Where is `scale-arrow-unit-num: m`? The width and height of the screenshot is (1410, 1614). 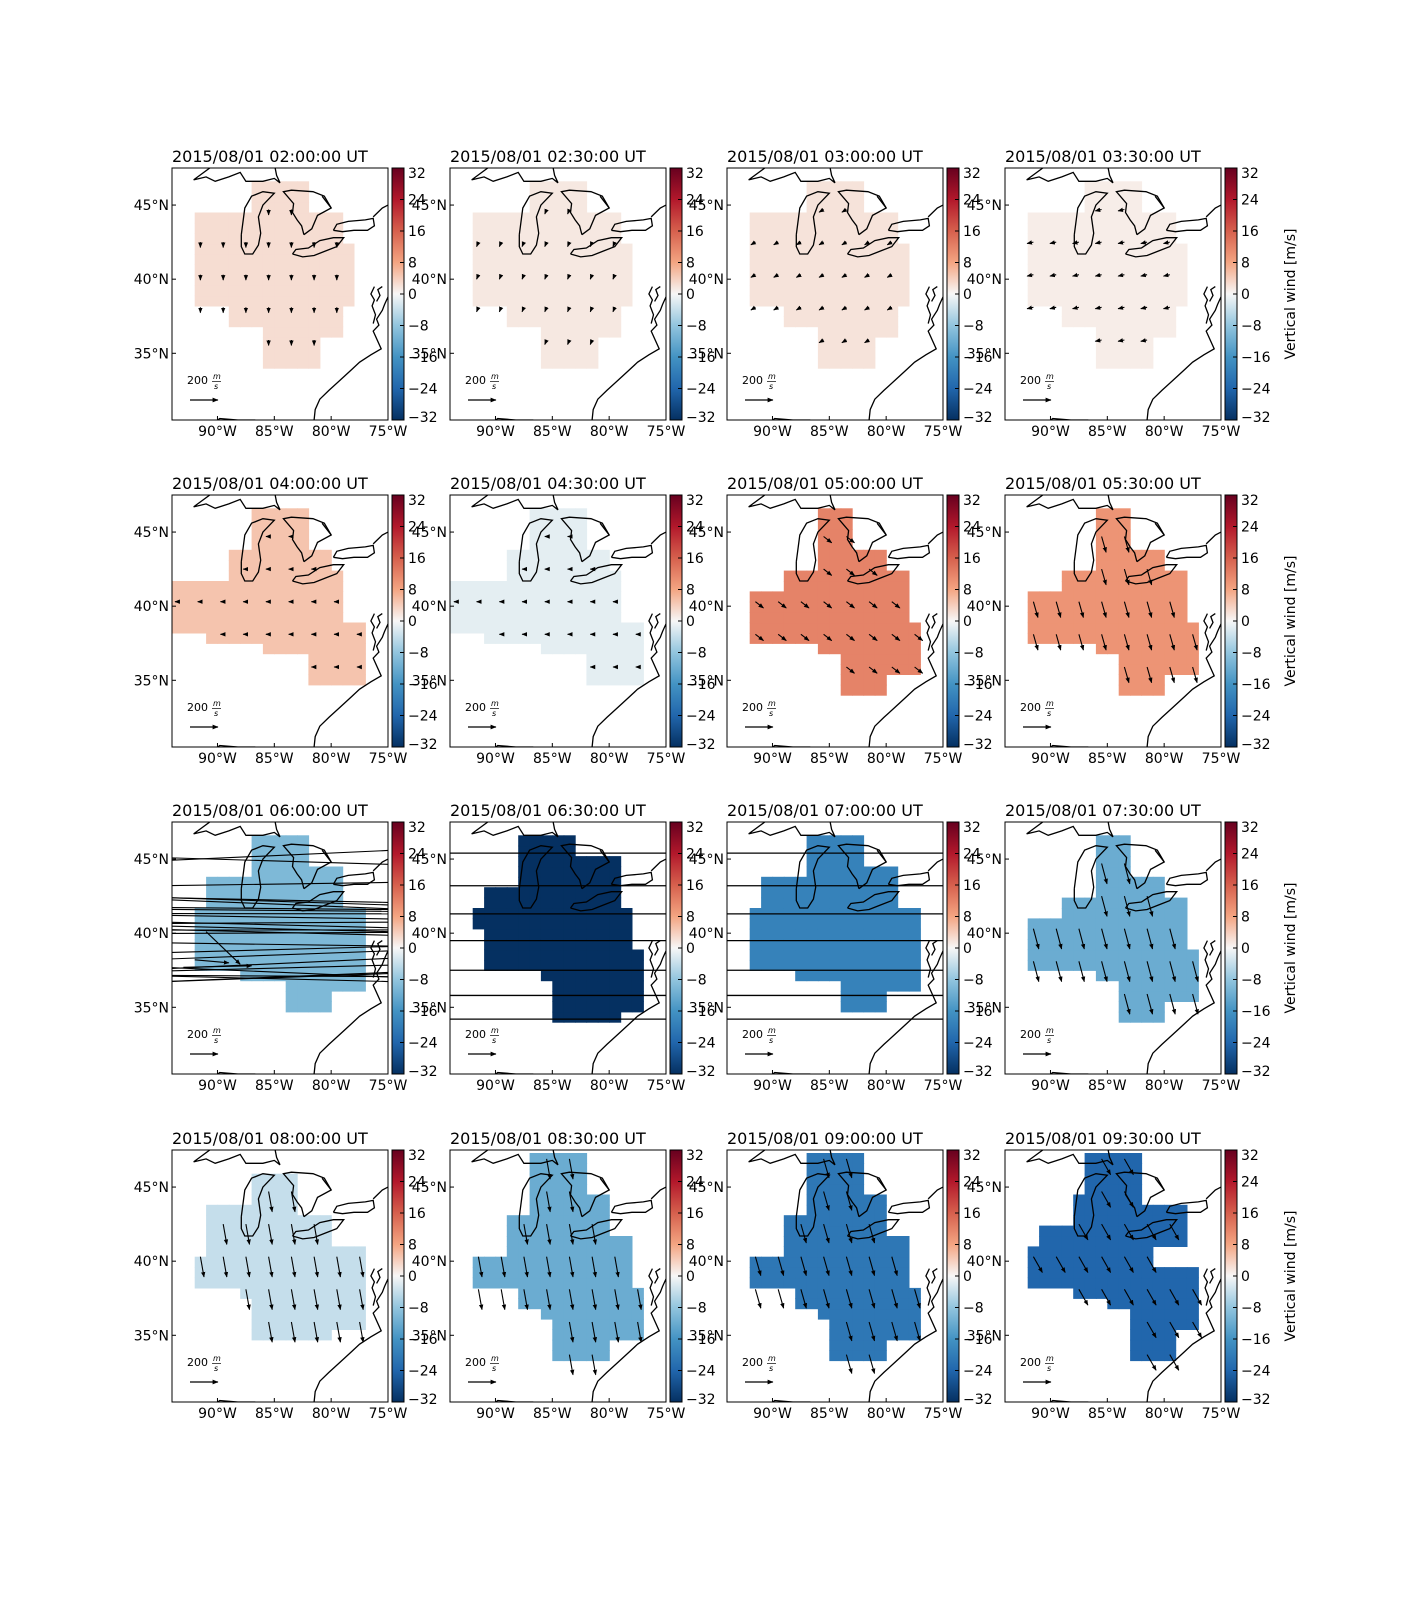 scale-arrow-unit-num: m is located at coordinates (772, 1030).